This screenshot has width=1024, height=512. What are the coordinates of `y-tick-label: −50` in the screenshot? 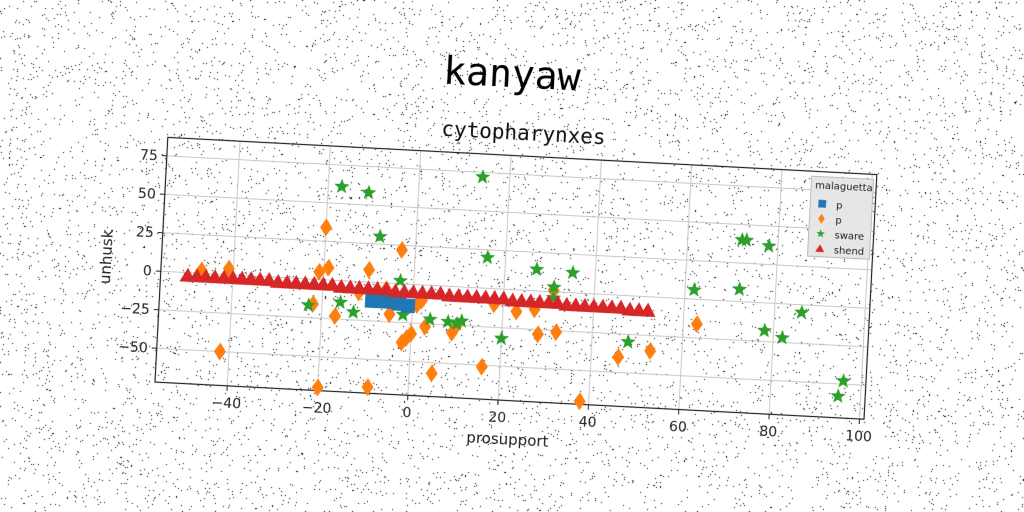 It's located at (133, 348).